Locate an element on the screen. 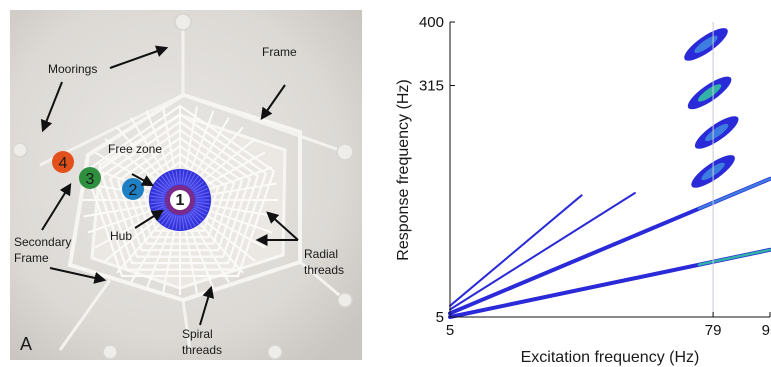 The height and width of the screenshot is (367, 771). label-frame: Frame is located at coordinates (279, 52).